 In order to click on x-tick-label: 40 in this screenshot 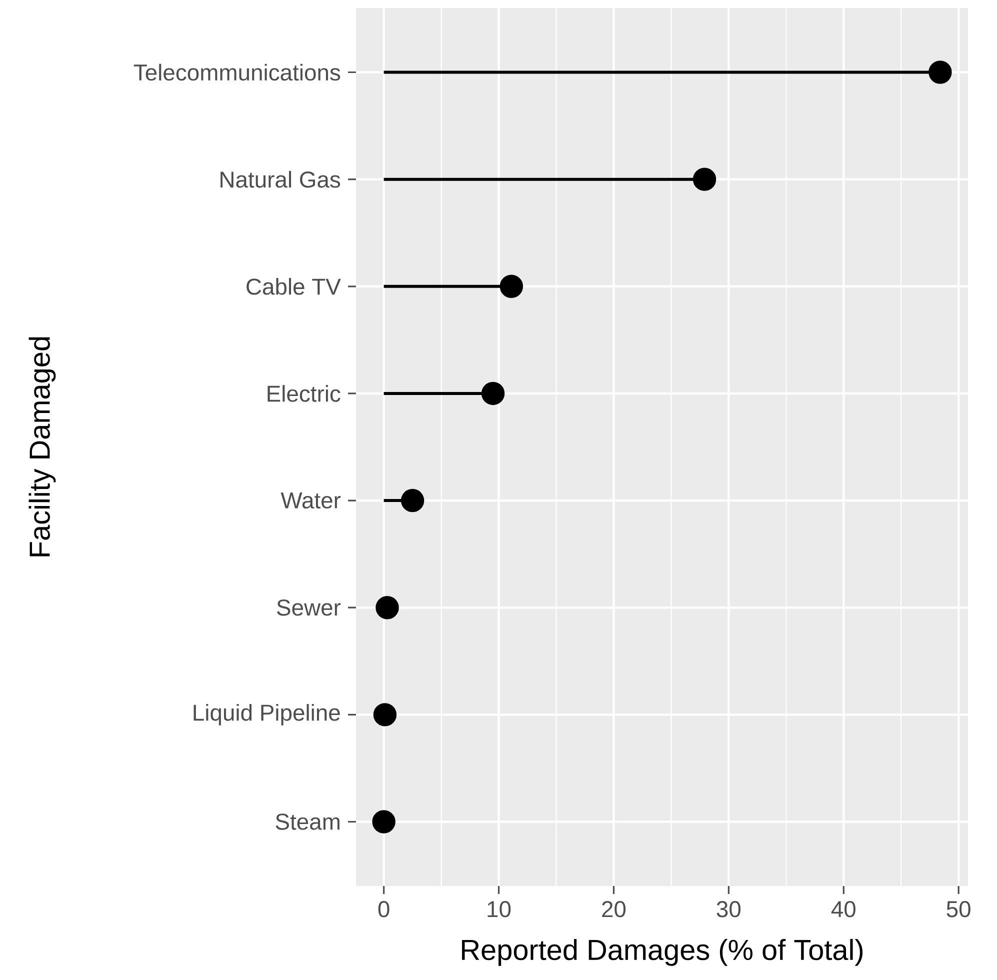, I will do `click(843, 909)`.